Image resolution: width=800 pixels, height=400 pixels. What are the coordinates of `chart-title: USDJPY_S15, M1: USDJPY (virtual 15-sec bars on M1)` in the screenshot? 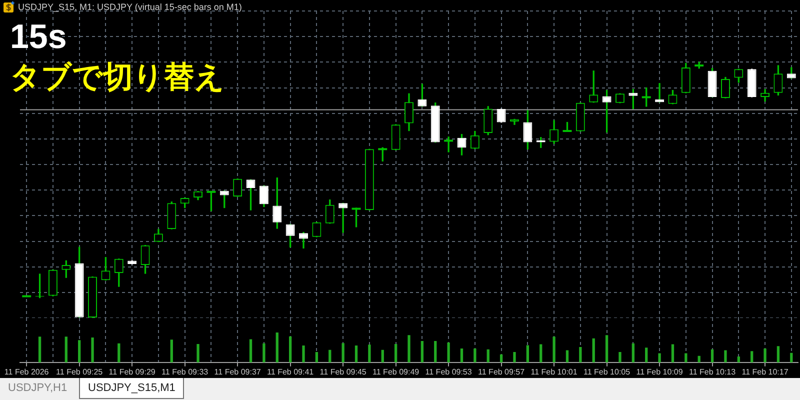 It's located at (130, 7).